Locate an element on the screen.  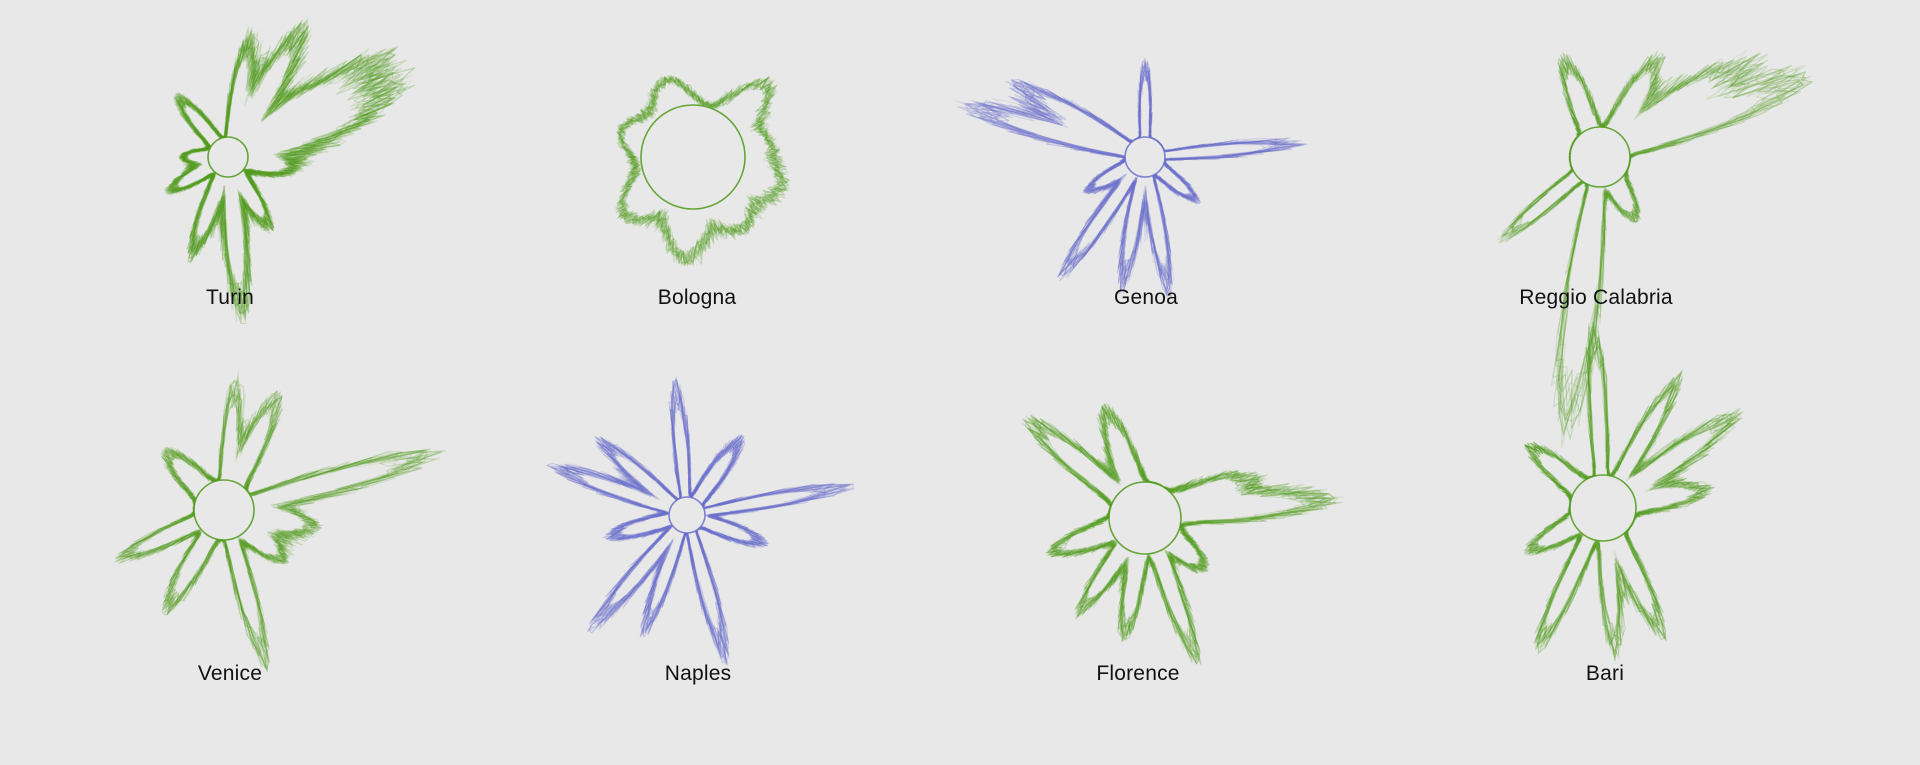
bari-star-glyph is located at coordinates (1634, 491).